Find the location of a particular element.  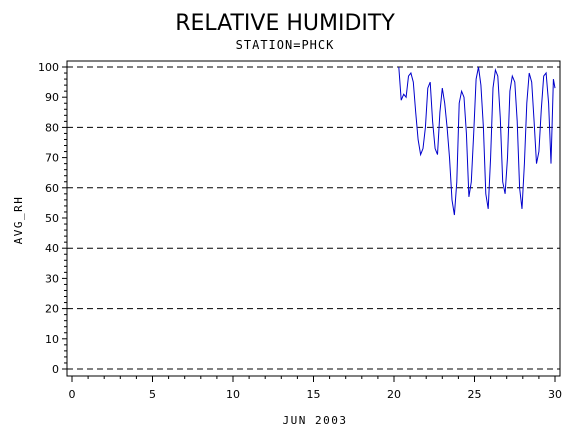

y-tick-label: 40 is located at coordinates (52, 248).